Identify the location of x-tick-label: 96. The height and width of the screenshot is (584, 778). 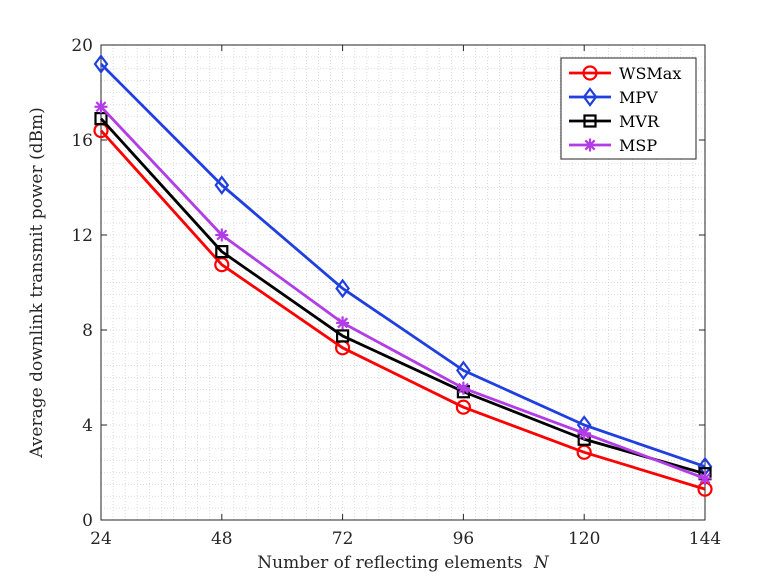
(464, 539).